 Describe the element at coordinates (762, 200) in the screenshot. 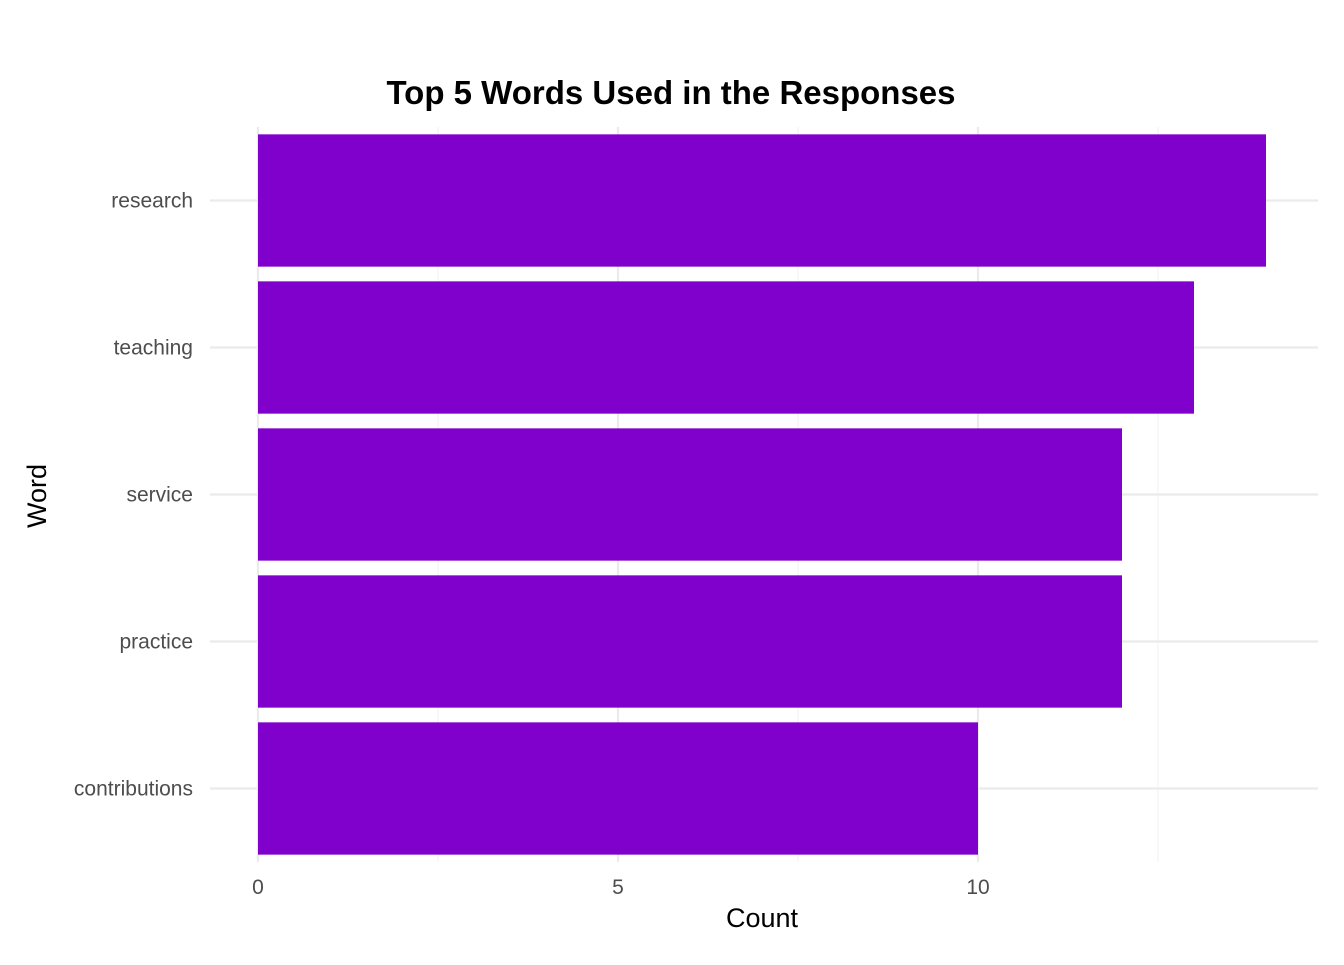

I see `bar-research` at that location.